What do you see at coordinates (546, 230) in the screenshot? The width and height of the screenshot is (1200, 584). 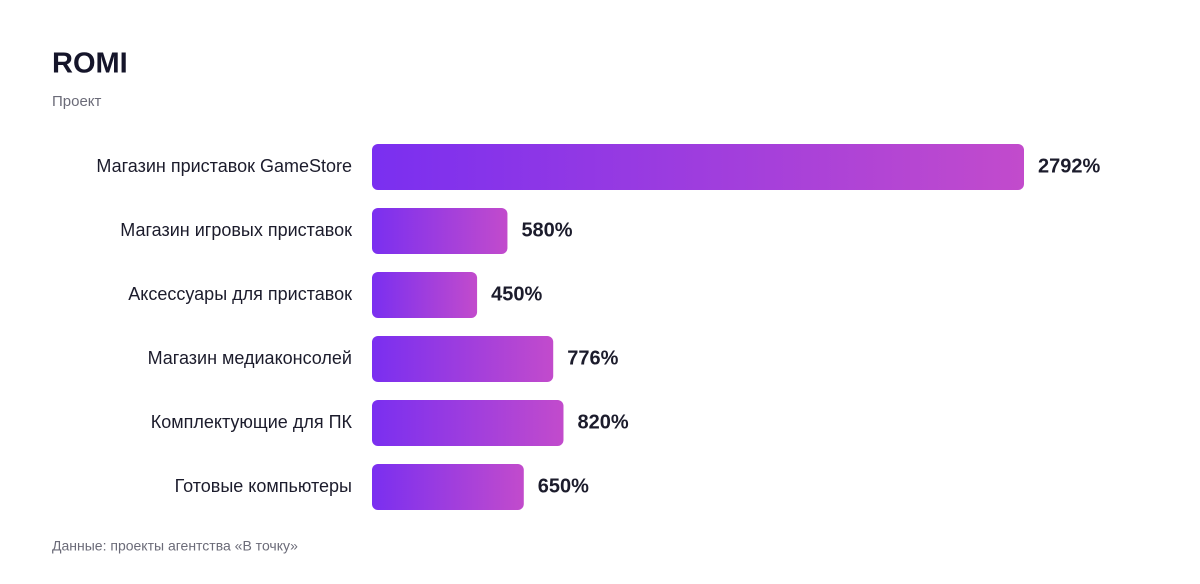 I see `value-label: 580%` at bounding box center [546, 230].